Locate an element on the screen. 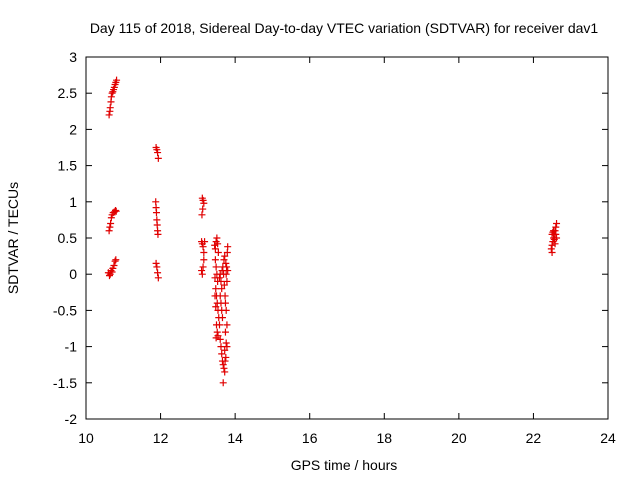 The image size is (640, 480). y-tick-label: 0.5 is located at coordinates (68, 238).